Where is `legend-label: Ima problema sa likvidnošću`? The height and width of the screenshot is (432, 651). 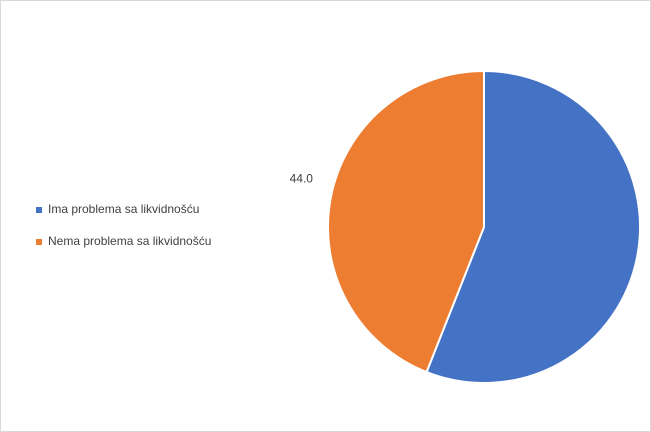 legend-label: Ima problema sa likvidnošću is located at coordinates (123, 209).